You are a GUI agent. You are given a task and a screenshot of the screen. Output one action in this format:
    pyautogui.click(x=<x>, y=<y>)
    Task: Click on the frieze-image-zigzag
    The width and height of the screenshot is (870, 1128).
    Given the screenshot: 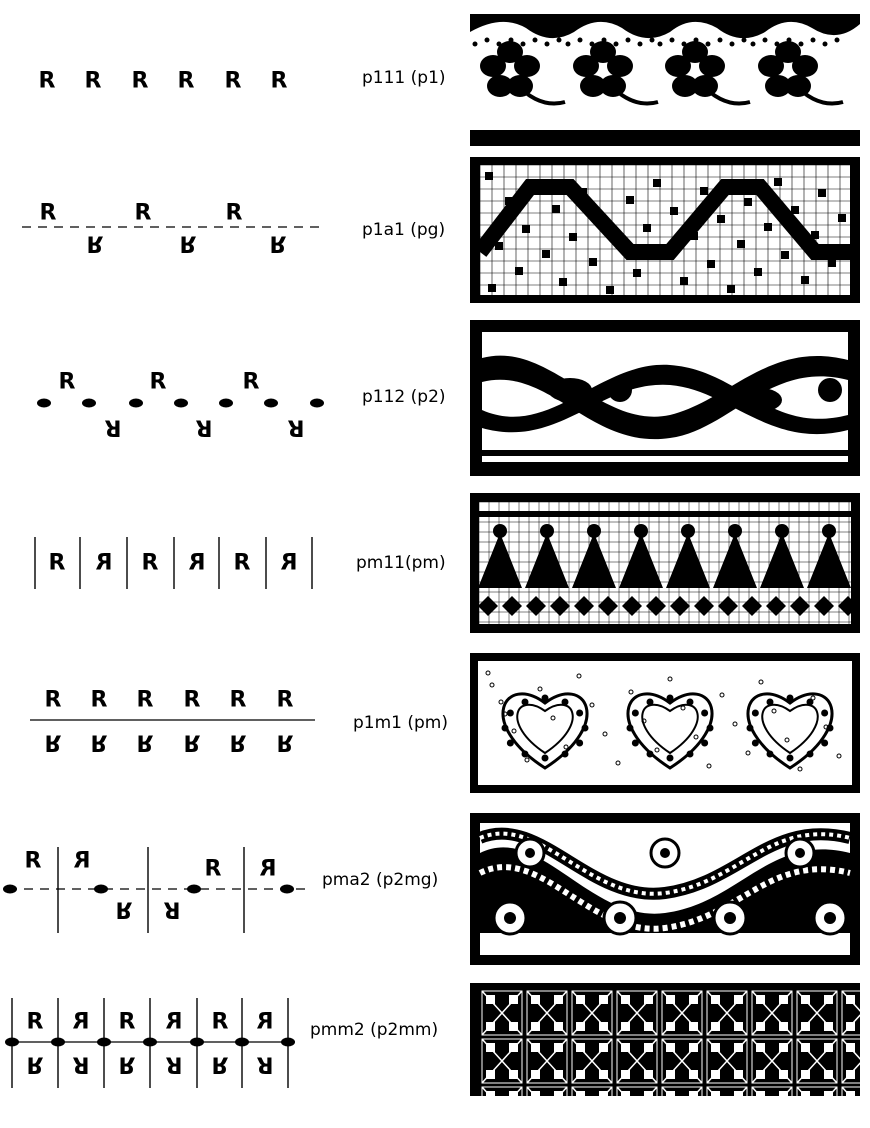 What is the action you would take?
    pyautogui.click(x=665, y=230)
    